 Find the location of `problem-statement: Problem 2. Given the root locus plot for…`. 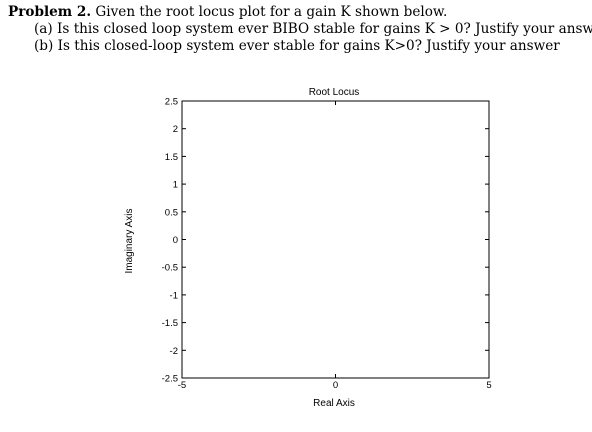

problem-statement: Problem 2. Given the root locus plot for… is located at coordinates (300, 29).